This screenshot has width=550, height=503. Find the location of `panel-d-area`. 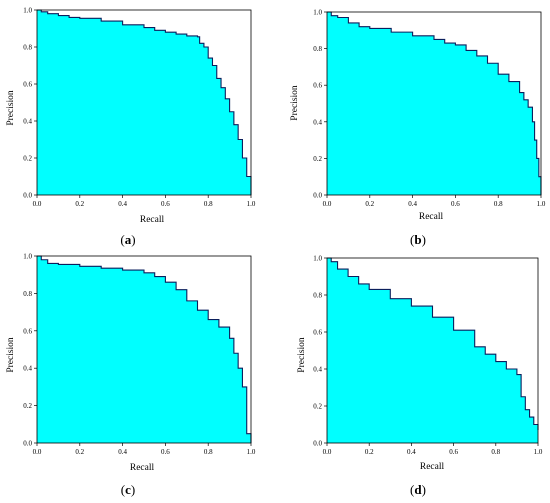

panel-d-area is located at coordinates (432, 350).